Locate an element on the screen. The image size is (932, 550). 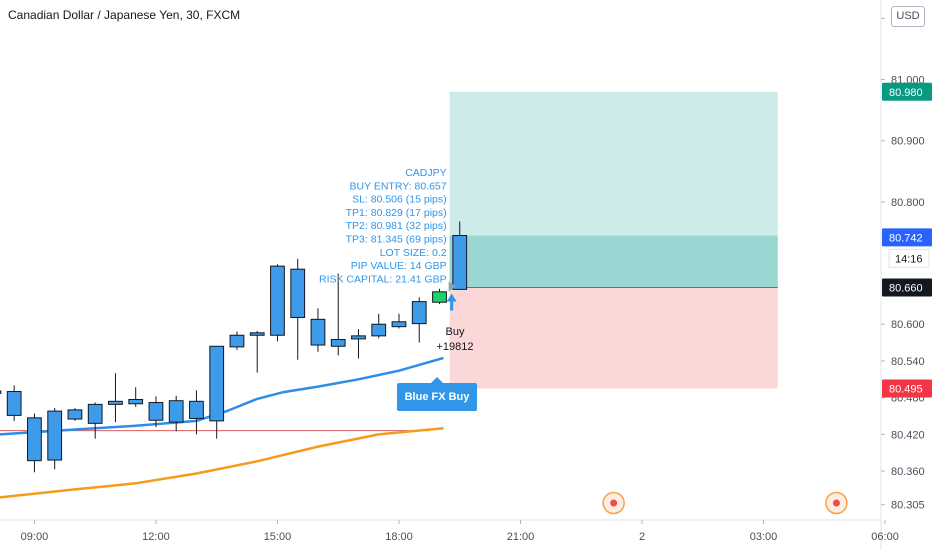
indicator-lines is located at coordinates (222, 427).